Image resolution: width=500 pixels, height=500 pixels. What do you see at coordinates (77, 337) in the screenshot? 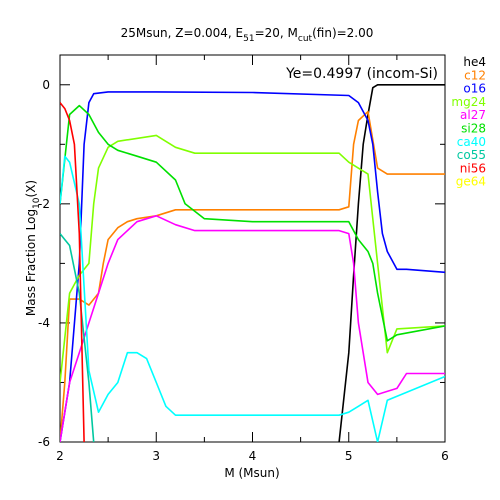
I see `series-line-co55` at bounding box center [77, 337].